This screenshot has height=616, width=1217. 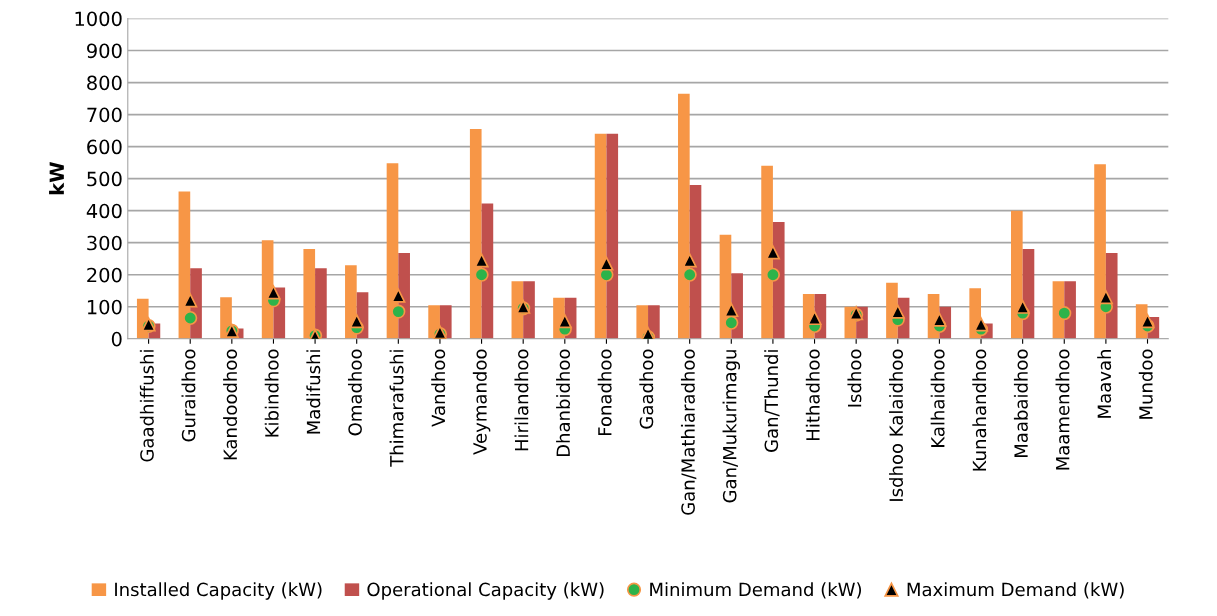 What do you see at coordinates (731, 426) in the screenshot?
I see `x-tick-label: Gan/Mukurimagu` at bounding box center [731, 426].